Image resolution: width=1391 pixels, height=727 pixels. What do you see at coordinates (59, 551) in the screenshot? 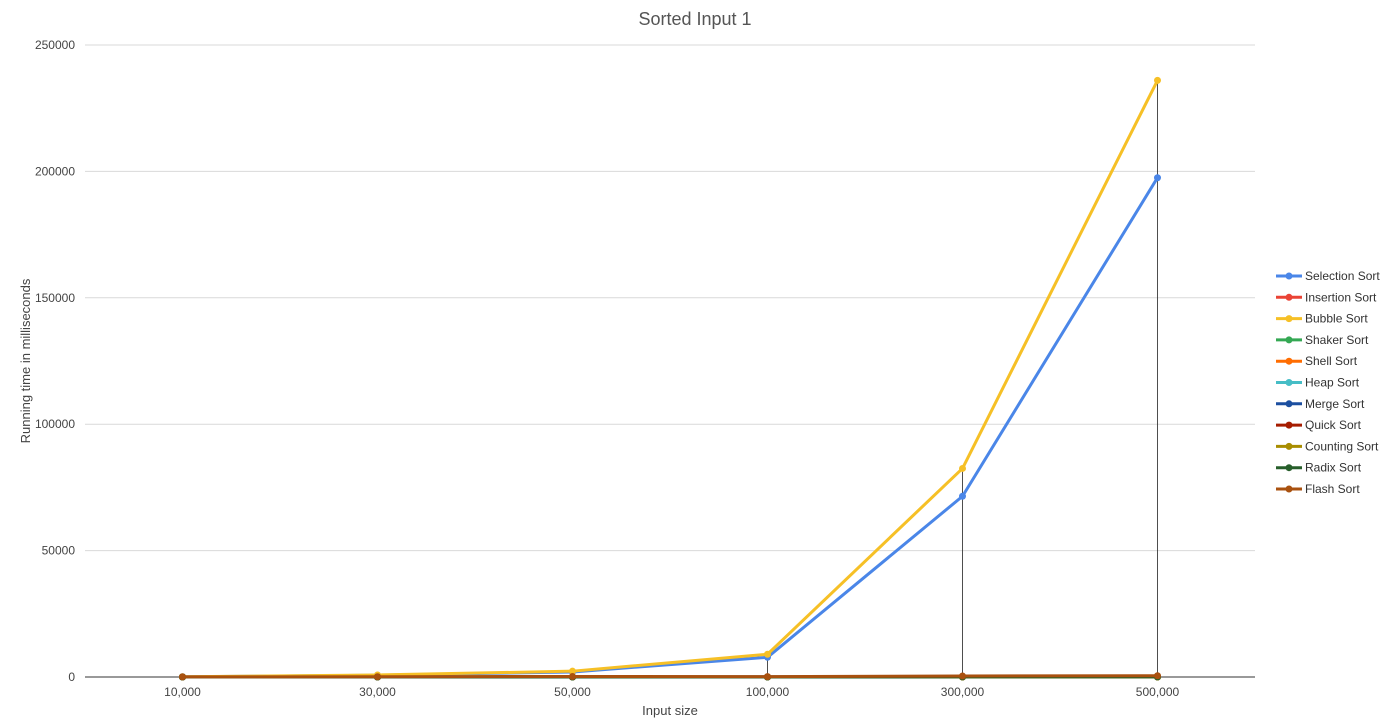
I see `y-tick-label: 50000` at bounding box center [59, 551].